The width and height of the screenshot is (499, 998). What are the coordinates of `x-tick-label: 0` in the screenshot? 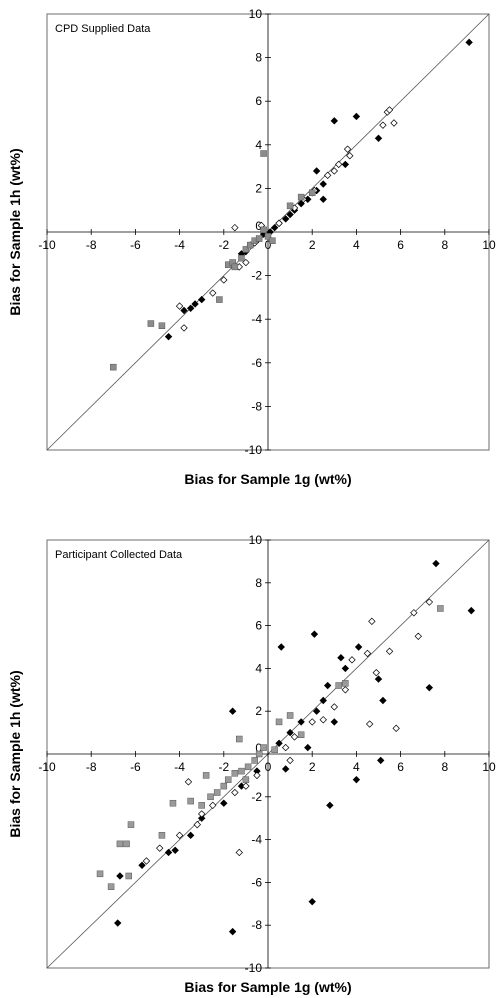 It's located at (268, 245).